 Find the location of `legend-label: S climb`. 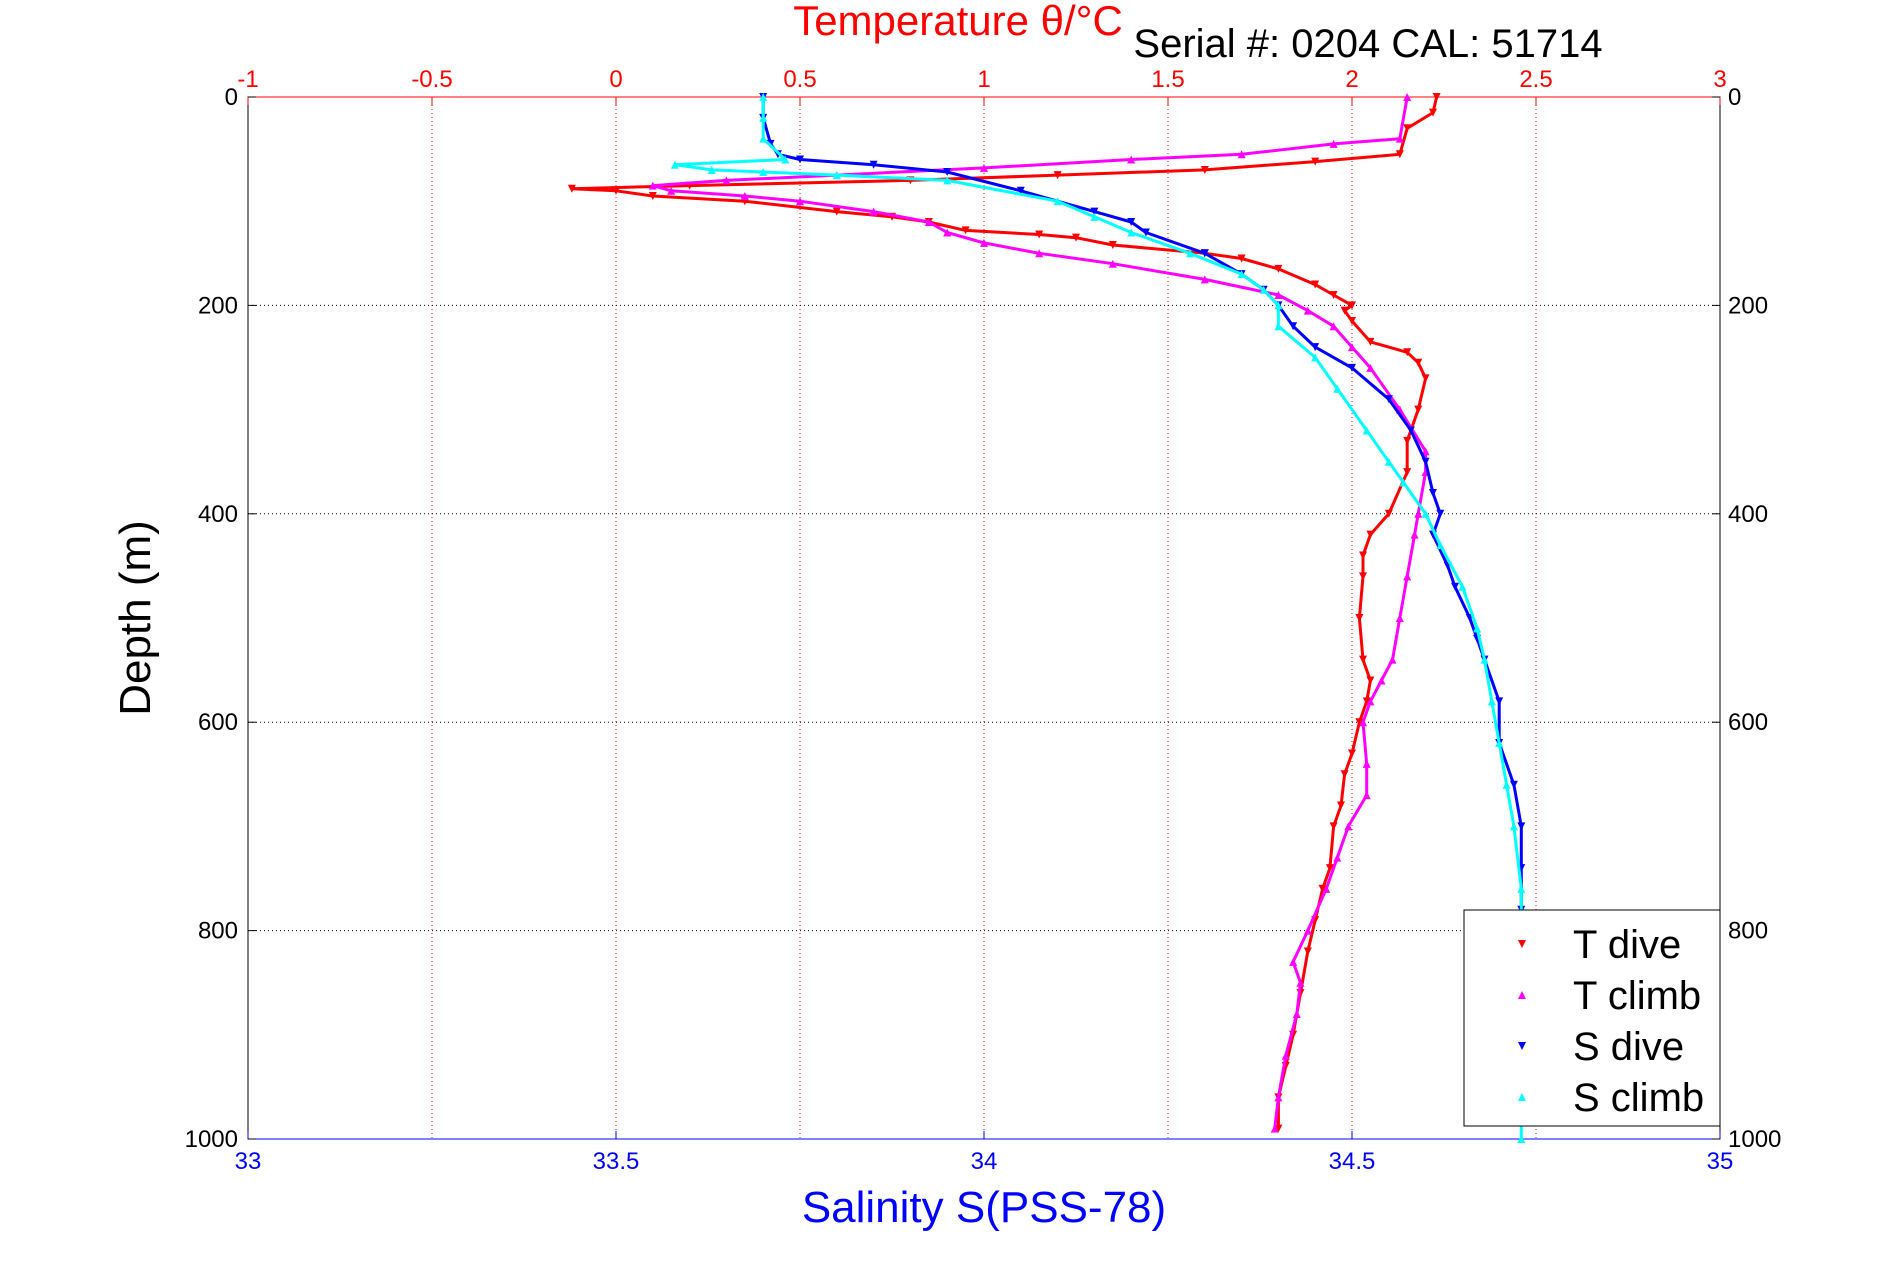

legend-label: S climb is located at coordinates (1638, 1098).